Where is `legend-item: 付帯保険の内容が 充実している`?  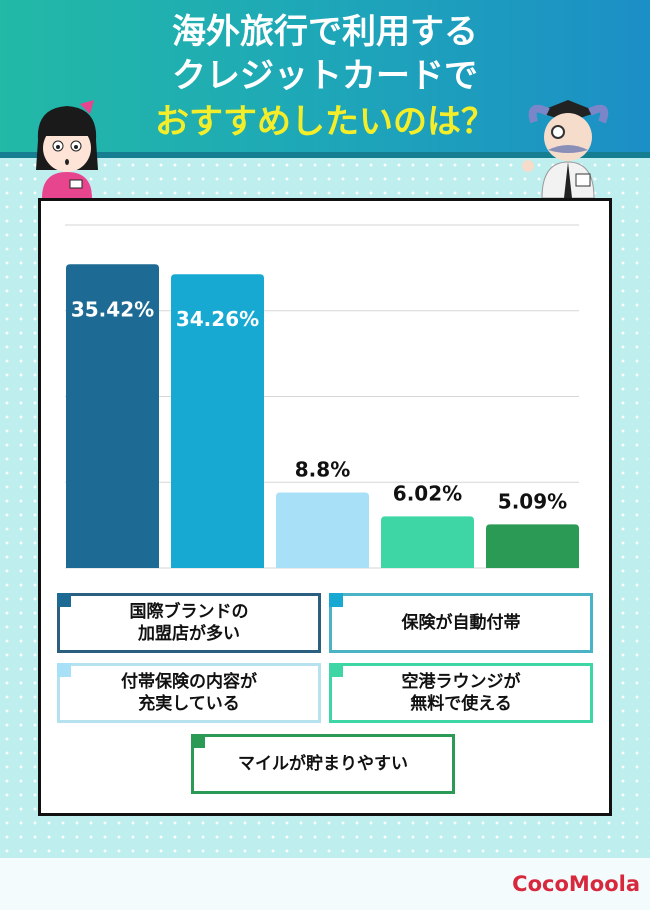
legend-item: 付帯保険の内容が 充実している is located at coordinates (189, 693).